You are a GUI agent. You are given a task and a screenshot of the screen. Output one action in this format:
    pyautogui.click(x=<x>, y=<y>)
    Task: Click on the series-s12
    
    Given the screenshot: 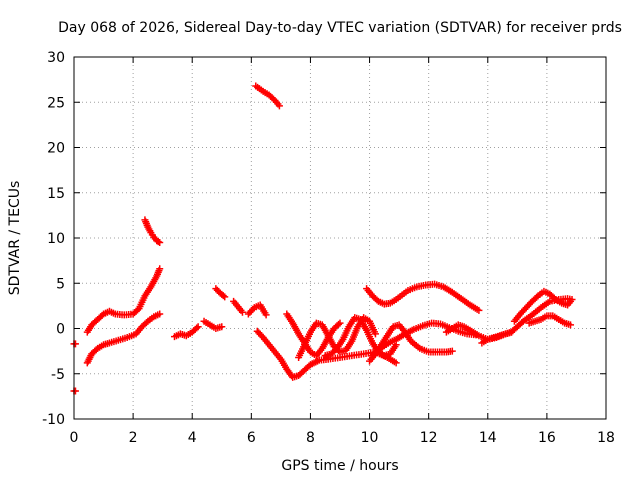 What is the action you would take?
    pyautogui.click(x=326, y=354)
    